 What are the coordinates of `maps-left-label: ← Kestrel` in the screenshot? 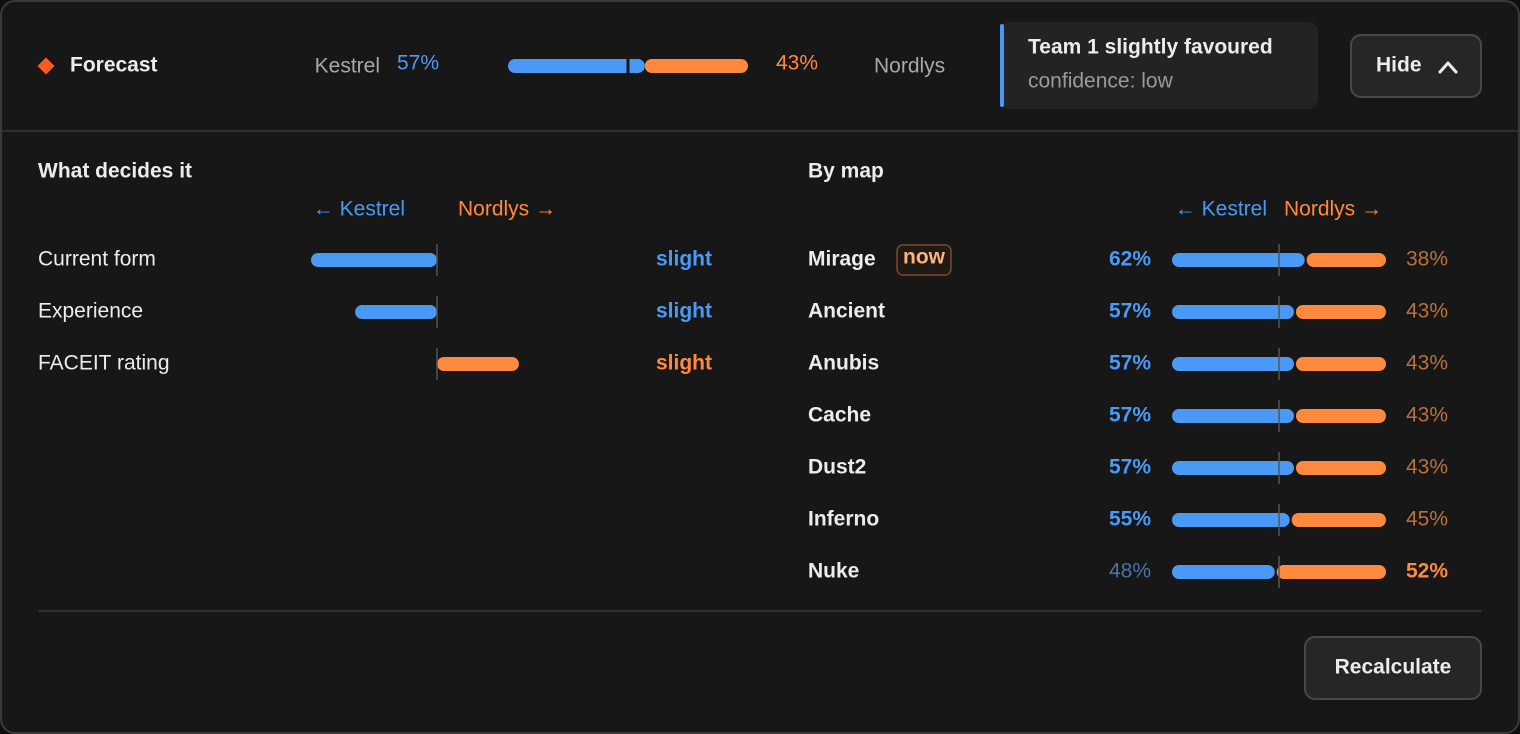 It's located at (1221, 209).